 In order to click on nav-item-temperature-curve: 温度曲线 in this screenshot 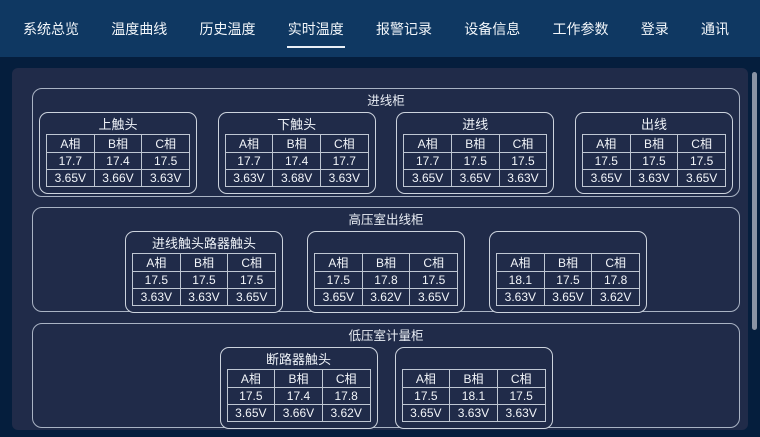, I will do `click(139, 28)`.